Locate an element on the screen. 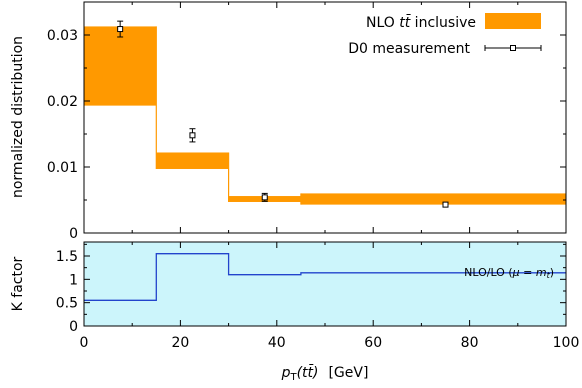 The image size is (582, 388). main-y-tick-label-2: 0.02 is located at coordinates (62, 102).